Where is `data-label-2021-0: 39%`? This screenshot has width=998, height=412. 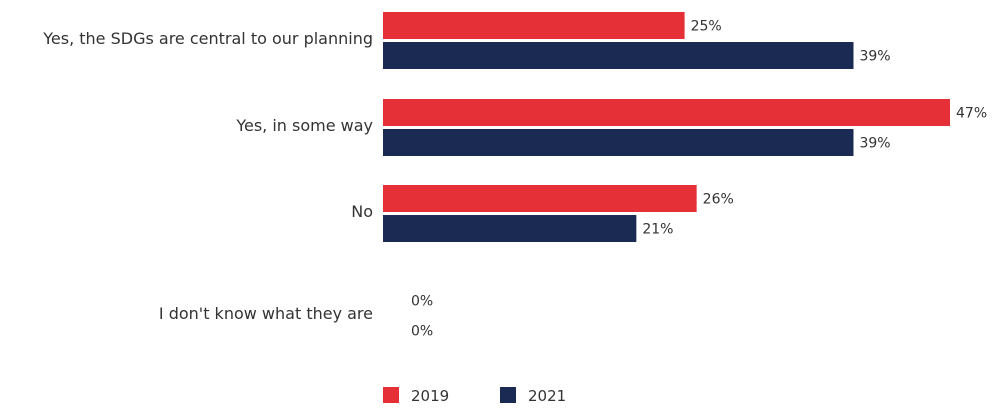
data-label-2021-0: 39% is located at coordinates (874, 57).